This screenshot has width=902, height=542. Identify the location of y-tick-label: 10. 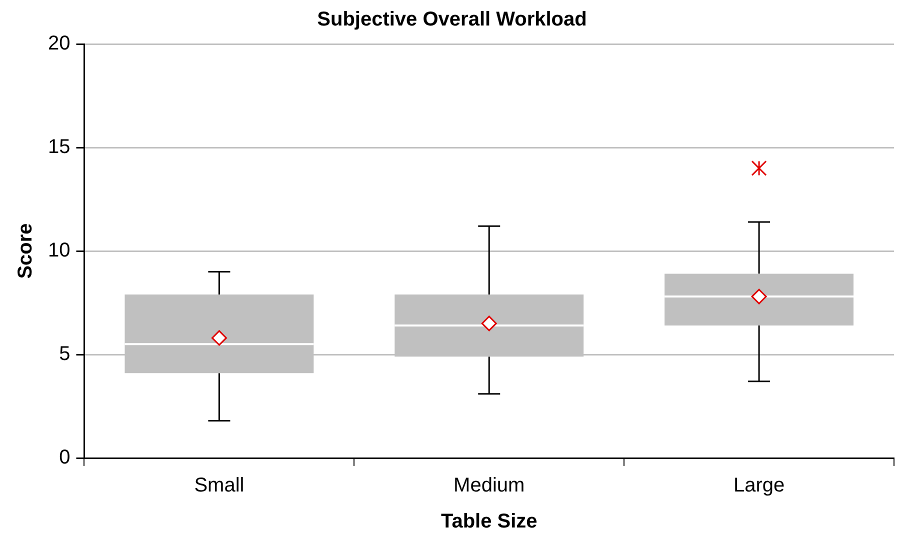
(59, 251).